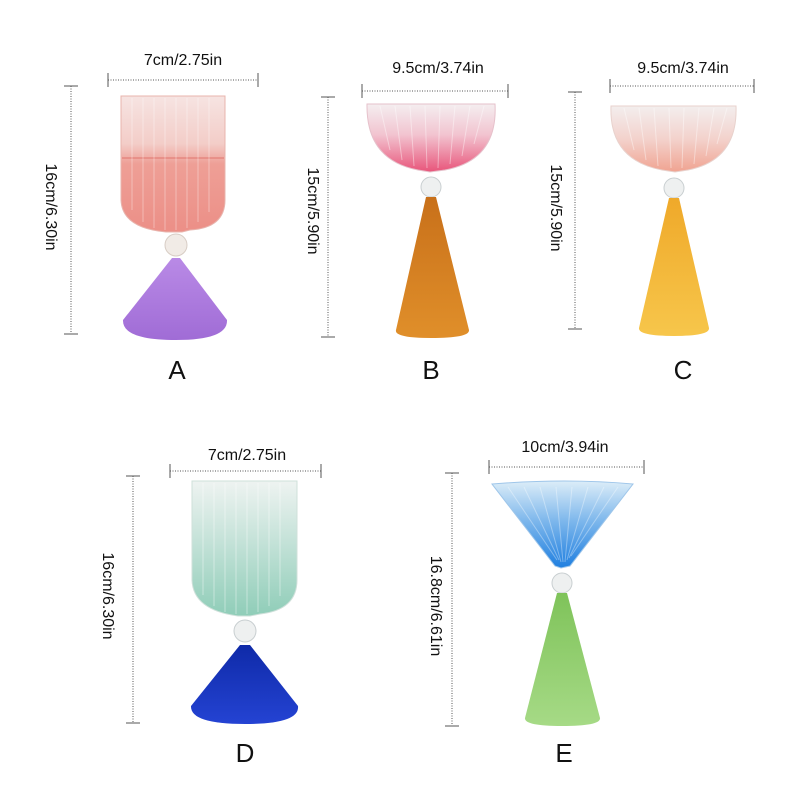  What do you see at coordinates (431, 370) in the screenshot?
I see `label-letter-b: B` at bounding box center [431, 370].